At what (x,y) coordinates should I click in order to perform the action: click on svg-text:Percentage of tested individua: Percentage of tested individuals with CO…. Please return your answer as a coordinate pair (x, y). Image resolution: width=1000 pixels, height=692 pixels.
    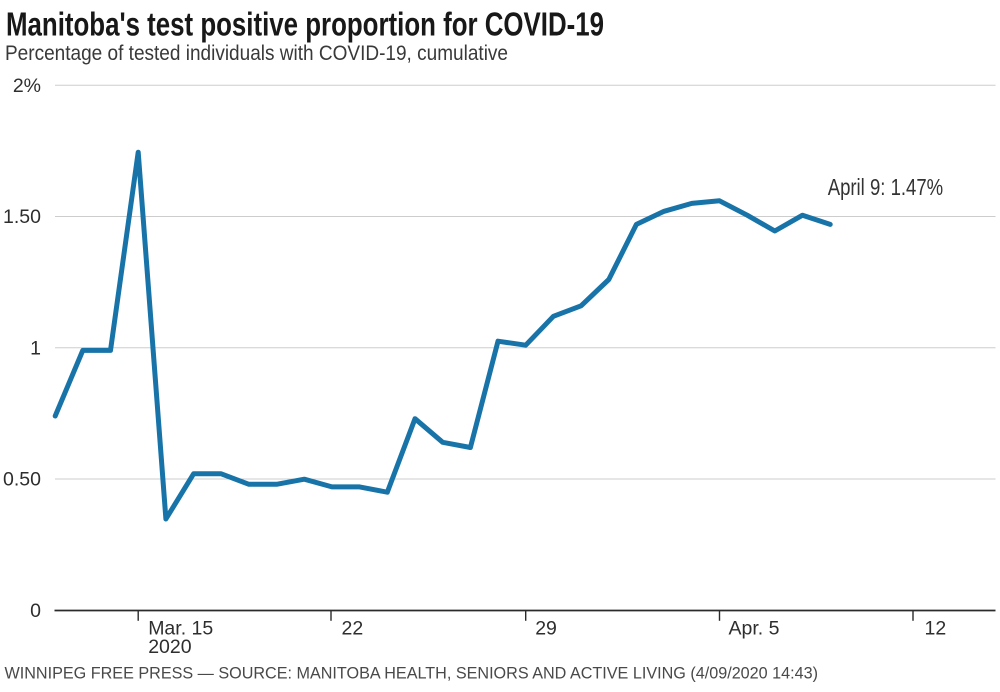
    Looking at the image, I should click on (256, 53).